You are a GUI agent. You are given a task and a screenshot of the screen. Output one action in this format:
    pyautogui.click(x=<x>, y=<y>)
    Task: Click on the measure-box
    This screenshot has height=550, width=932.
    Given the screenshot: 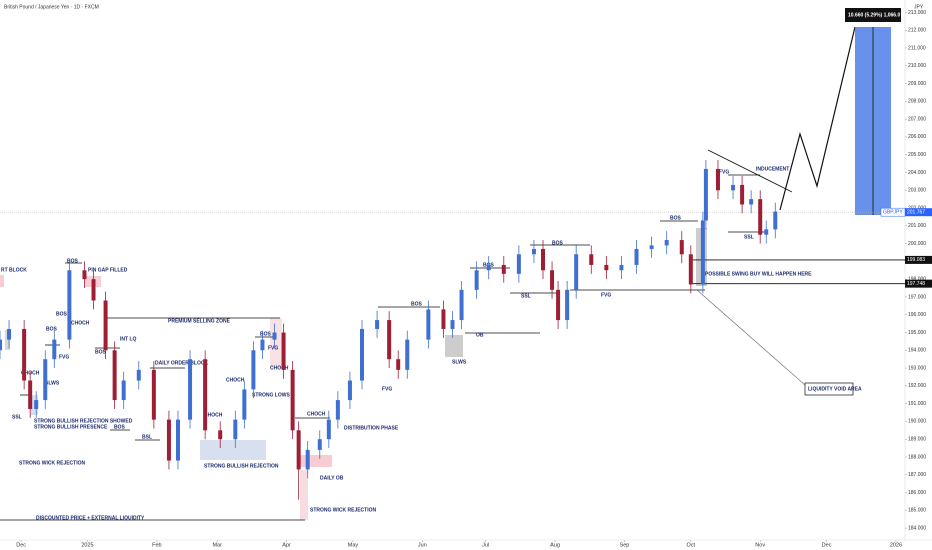 What is the action you would take?
    pyautogui.click(x=873, y=15)
    